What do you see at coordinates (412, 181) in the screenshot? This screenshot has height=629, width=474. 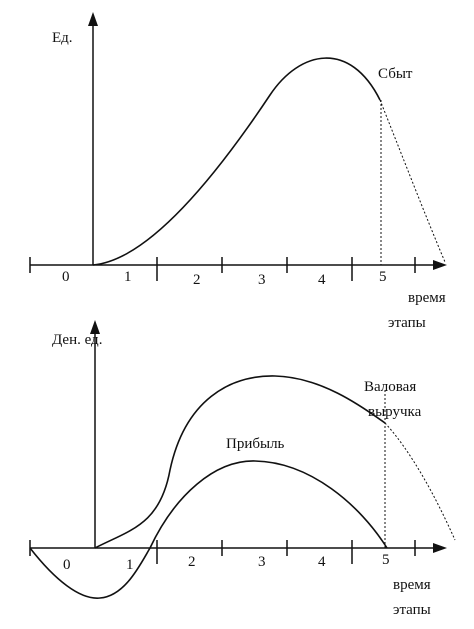 I see `sales-projection` at bounding box center [412, 181].